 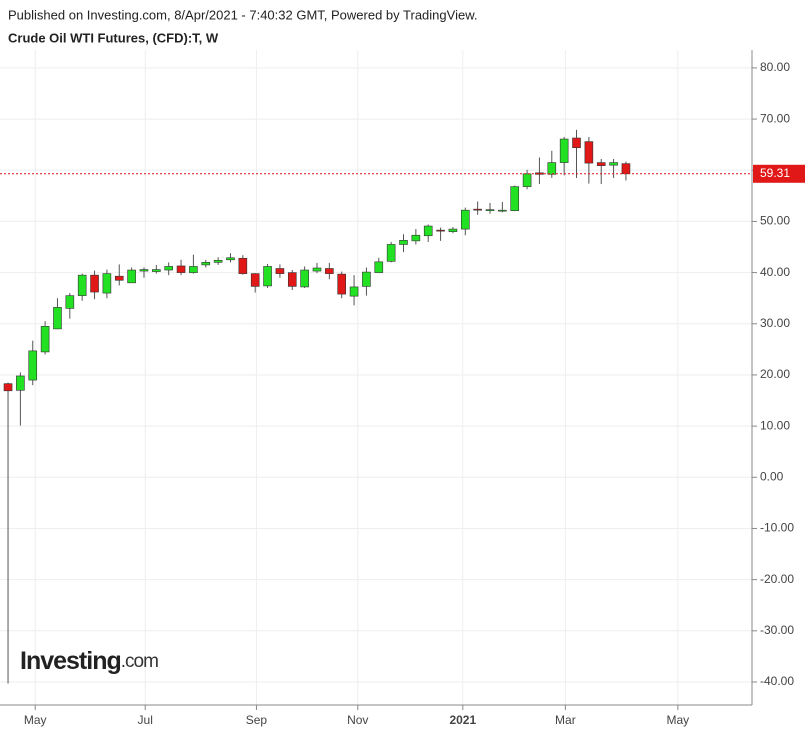 I want to click on y-tick-label: -10.00, so click(x=777, y=528).